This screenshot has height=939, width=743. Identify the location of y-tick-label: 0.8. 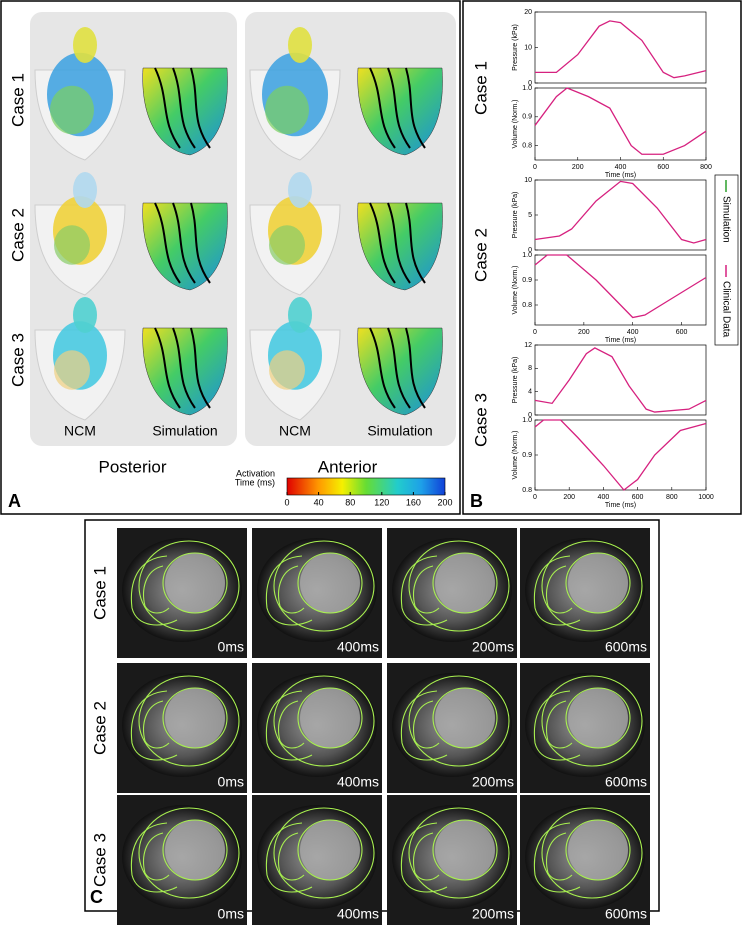
(527, 305).